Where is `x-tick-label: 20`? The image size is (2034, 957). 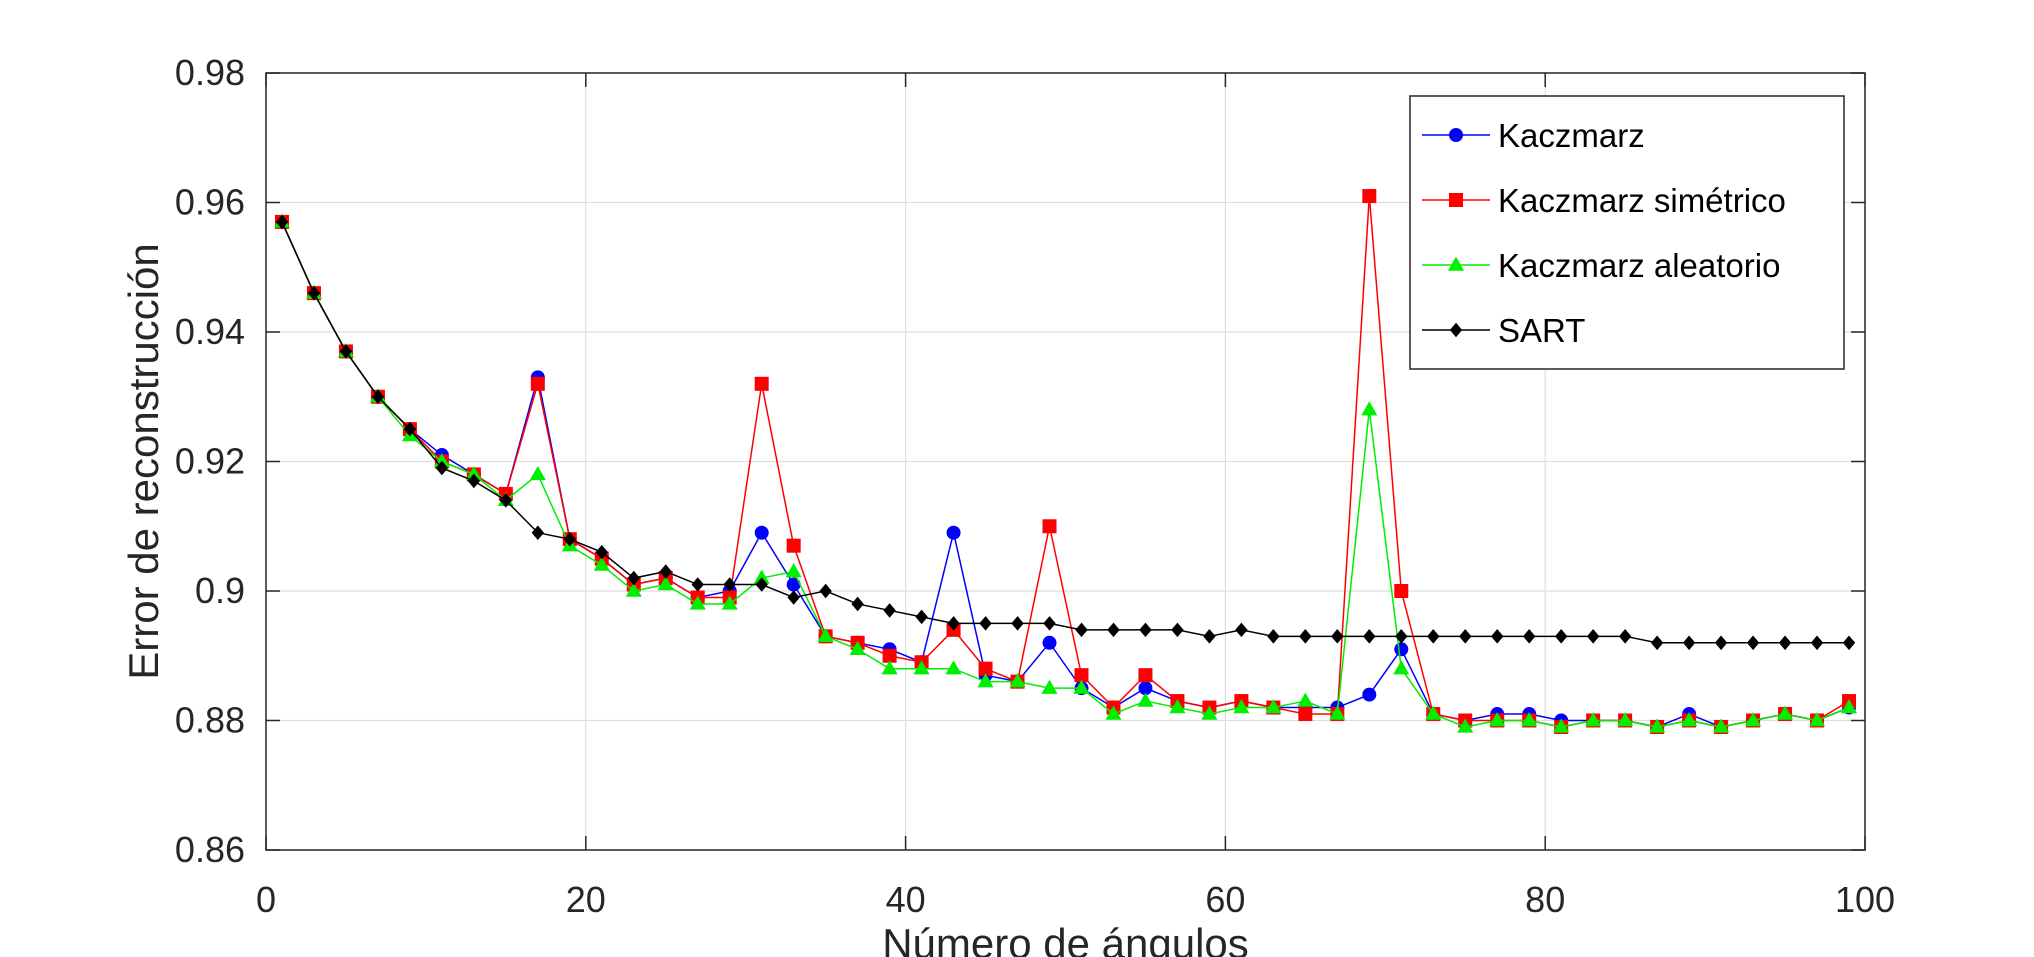 x-tick-label: 20 is located at coordinates (586, 899).